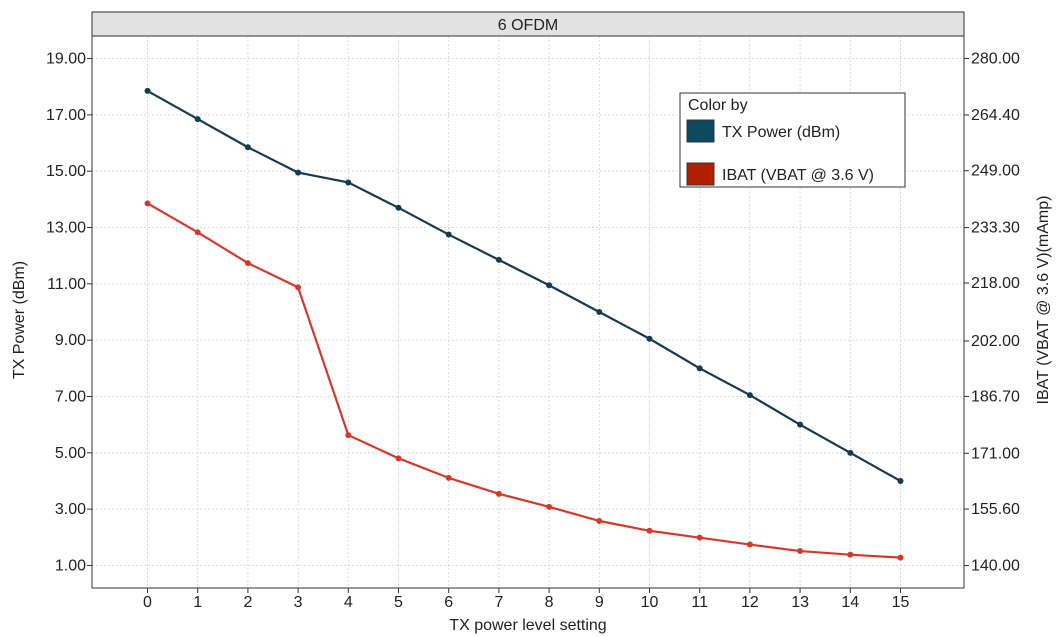 The height and width of the screenshot is (637, 1059). Describe the element at coordinates (298, 602) in the screenshot. I see `x-tick-label: 3` at that location.